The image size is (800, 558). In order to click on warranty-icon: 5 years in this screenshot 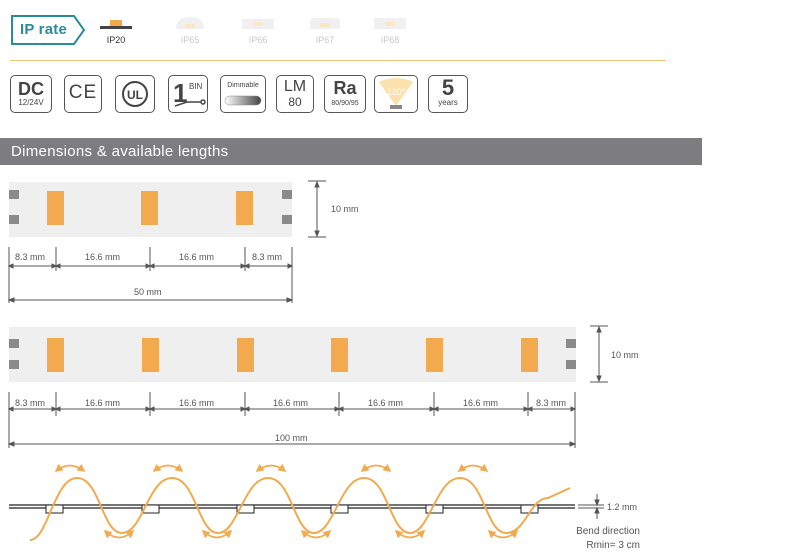, I will do `click(448, 94)`.